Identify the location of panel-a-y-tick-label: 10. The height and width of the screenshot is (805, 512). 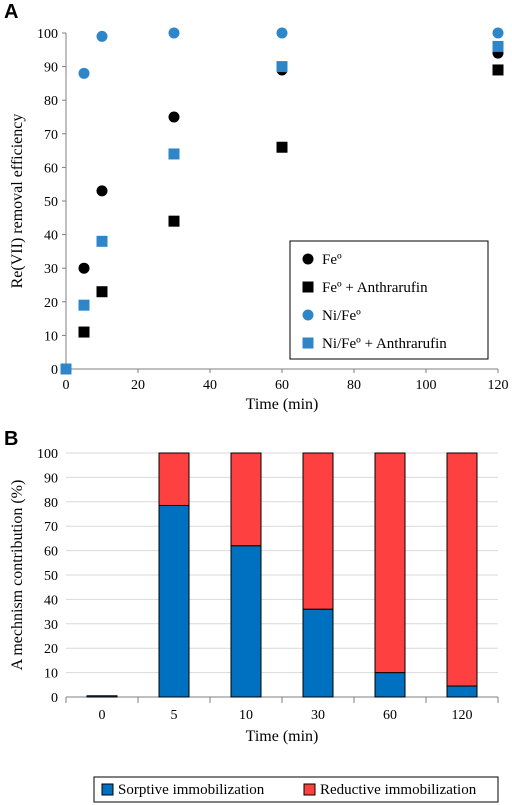
(51, 336).